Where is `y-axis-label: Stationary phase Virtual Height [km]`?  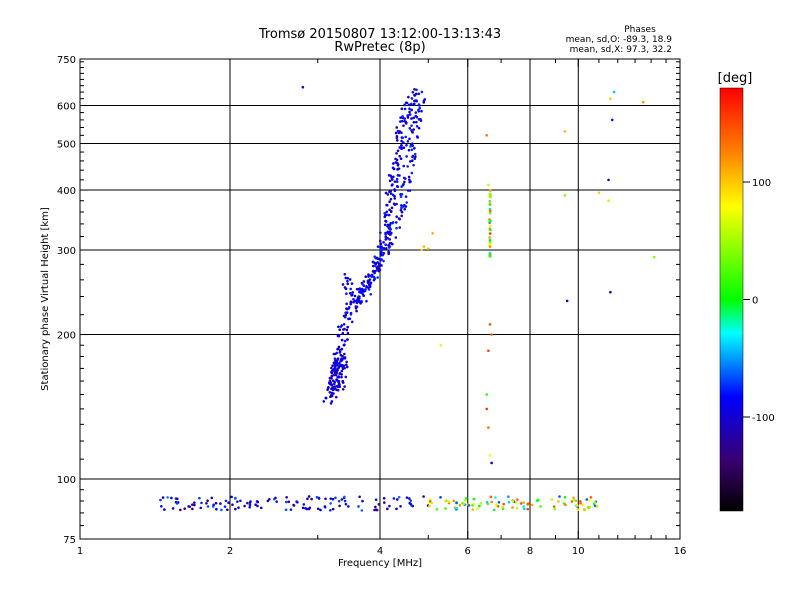
y-axis-label: Stationary phase Virtual Height [km] is located at coordinates (45, 299).